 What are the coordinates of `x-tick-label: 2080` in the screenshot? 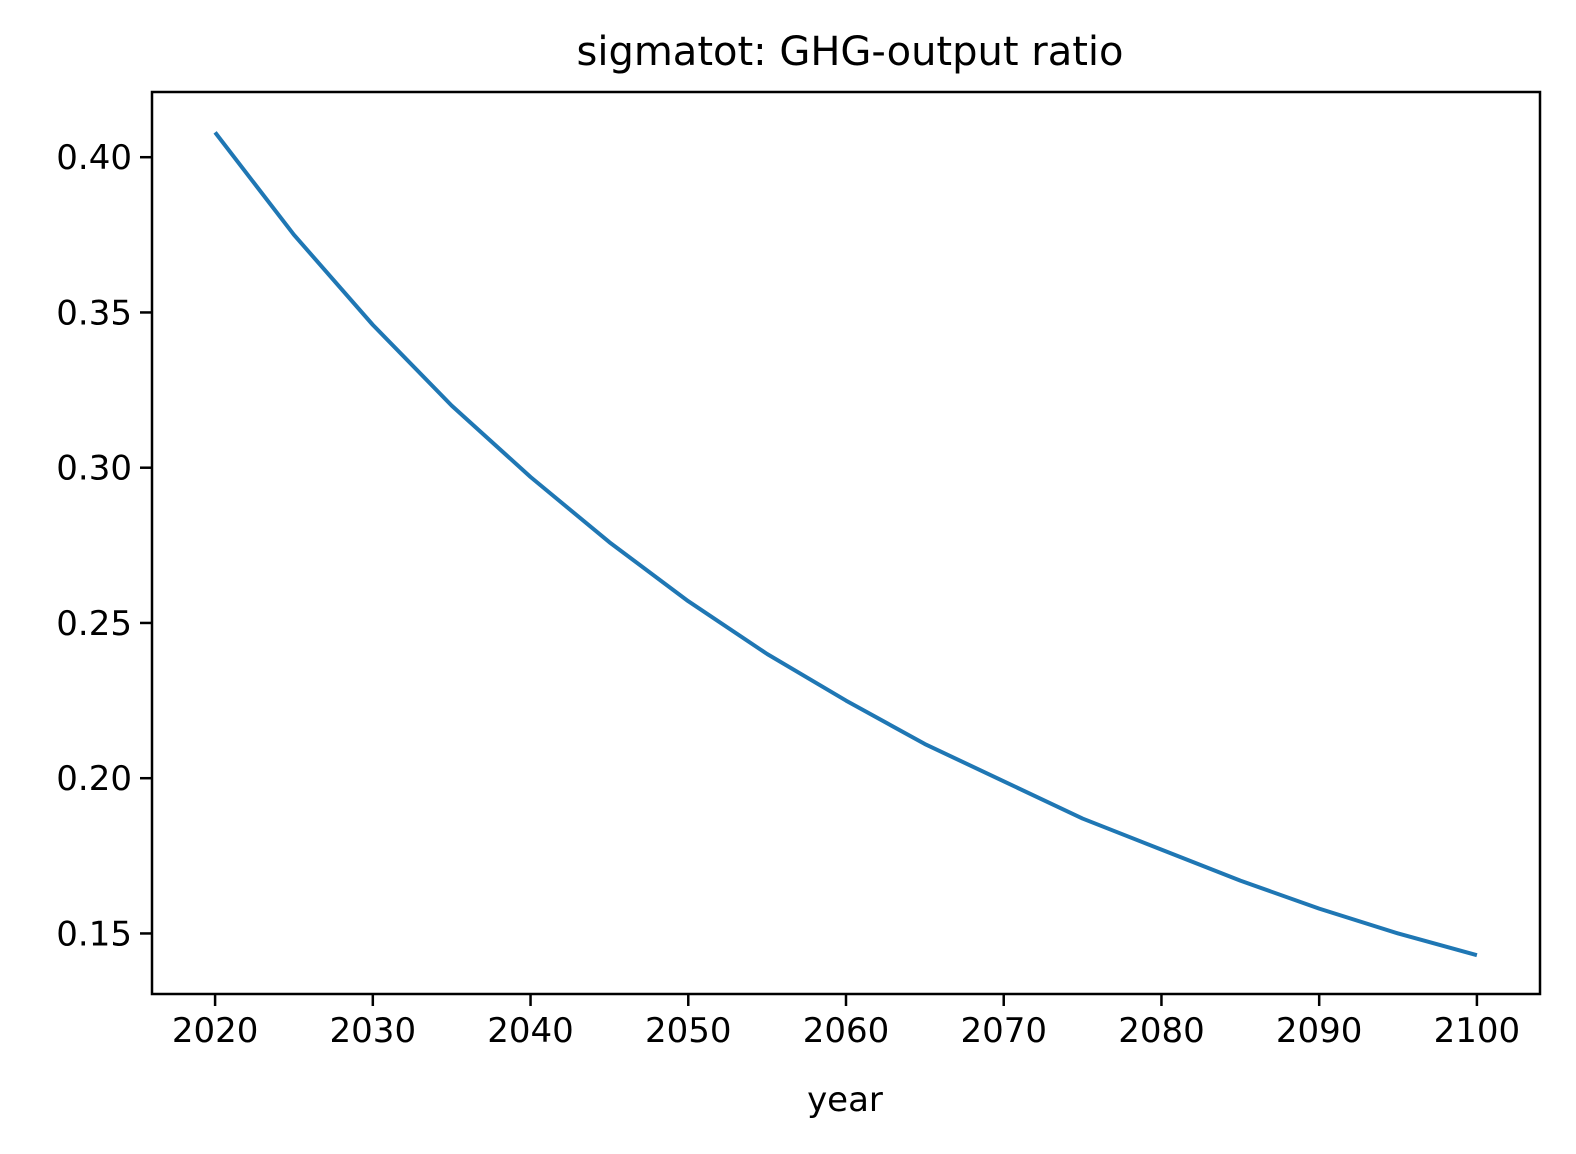 It's located at (1161, 1031).